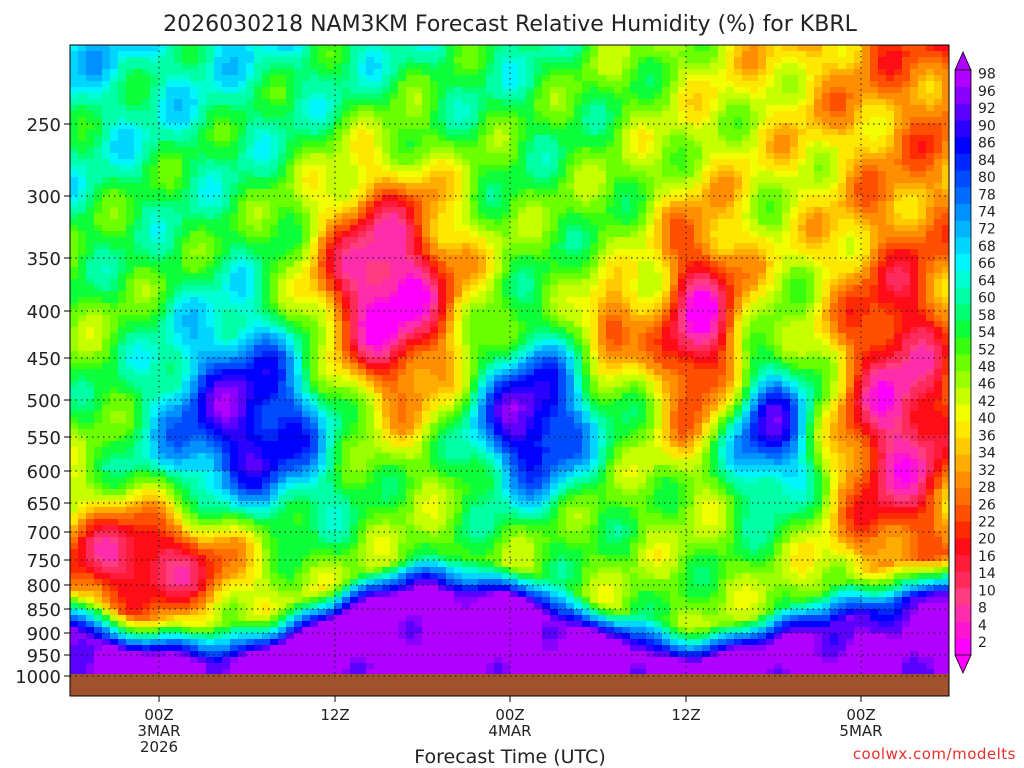  Describe the element at coordinates (987, 126) in the screenshot. I see `colorbar-label: 90` at that location.